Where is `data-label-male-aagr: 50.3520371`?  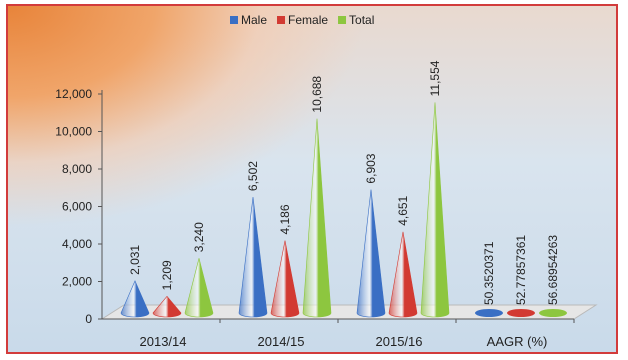 data-label-male-aagr: 50.3520371 is located at coordinates (489, 273).